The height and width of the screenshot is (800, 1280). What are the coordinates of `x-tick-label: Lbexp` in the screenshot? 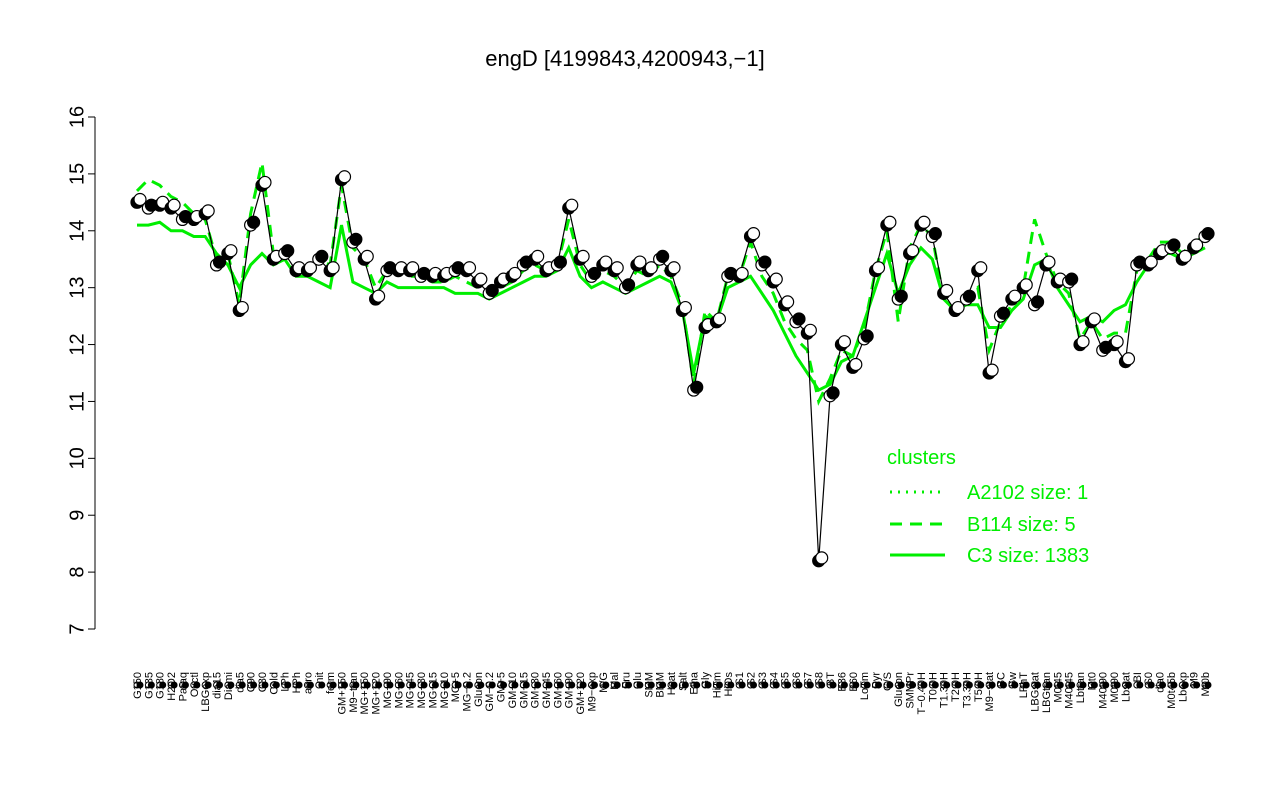 It's located at (1183, 687).